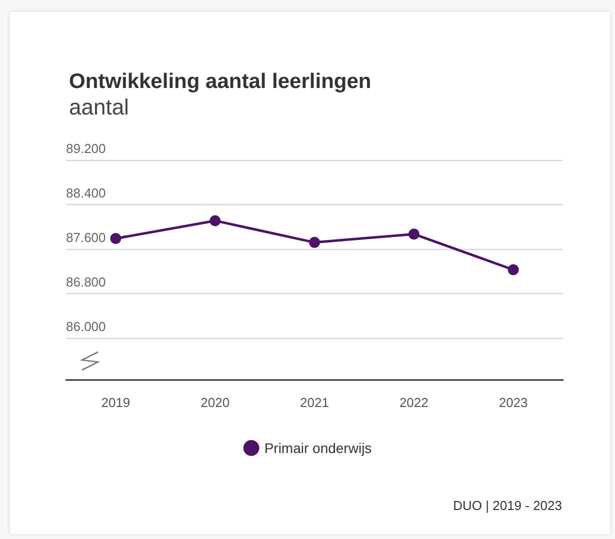  Describe the element at coordinates (99, 107) in the screenshot. I see `chart-subtitle: aantal` at that location.